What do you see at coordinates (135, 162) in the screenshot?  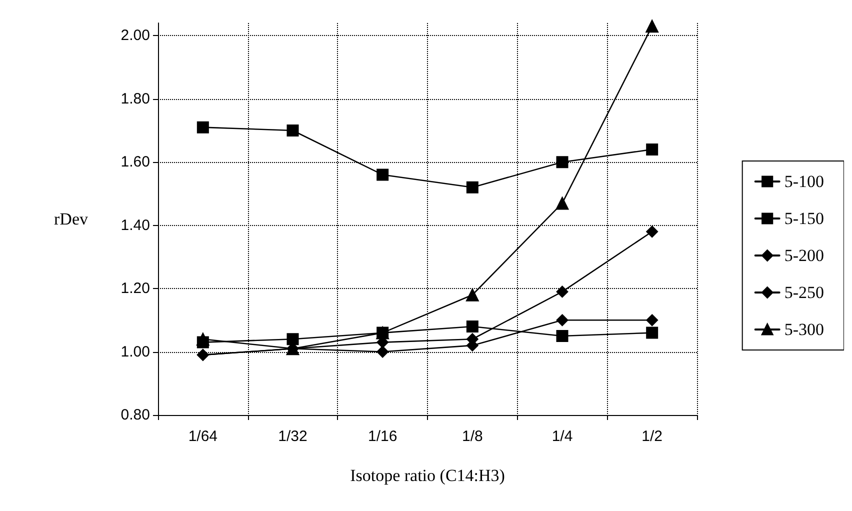 I see `y-tick-label: 1.60` at bounding box center [135, 162].